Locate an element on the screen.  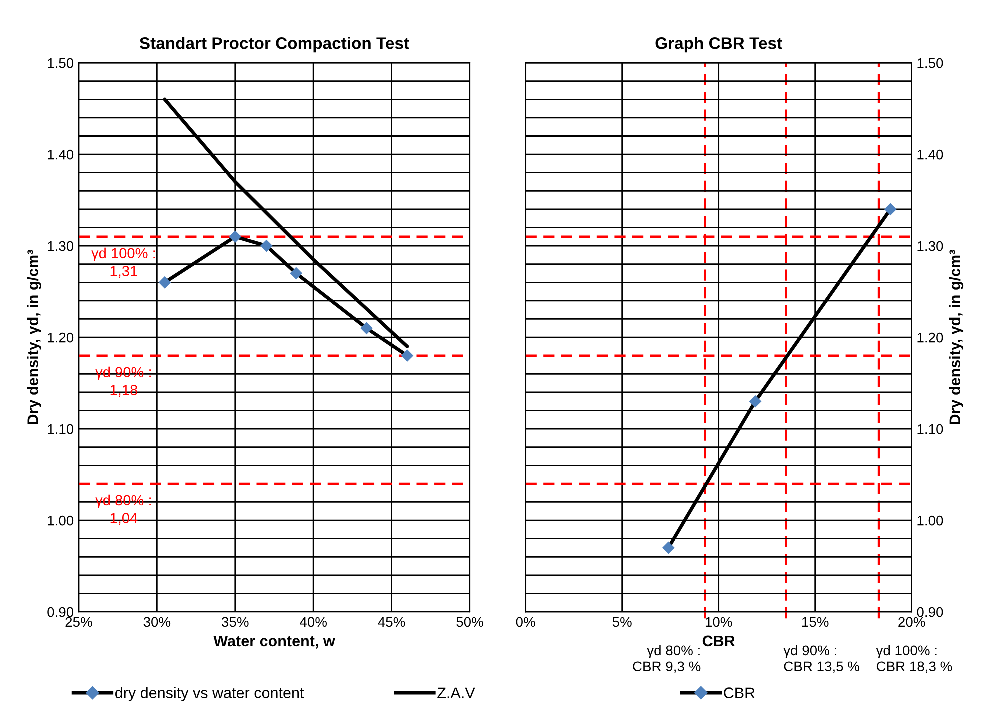
x-tick-label: 5% is located at coordinates (622, 622).